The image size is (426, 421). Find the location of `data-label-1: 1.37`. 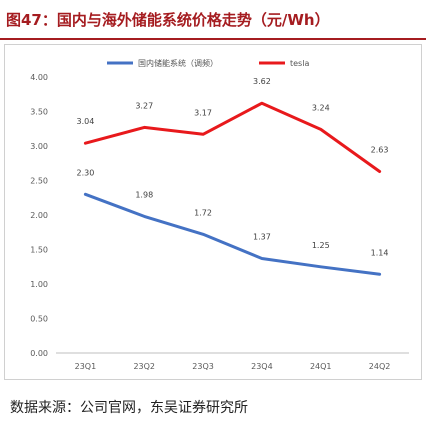

data-label-1: 1.37 is located at coordinates (262, 236).